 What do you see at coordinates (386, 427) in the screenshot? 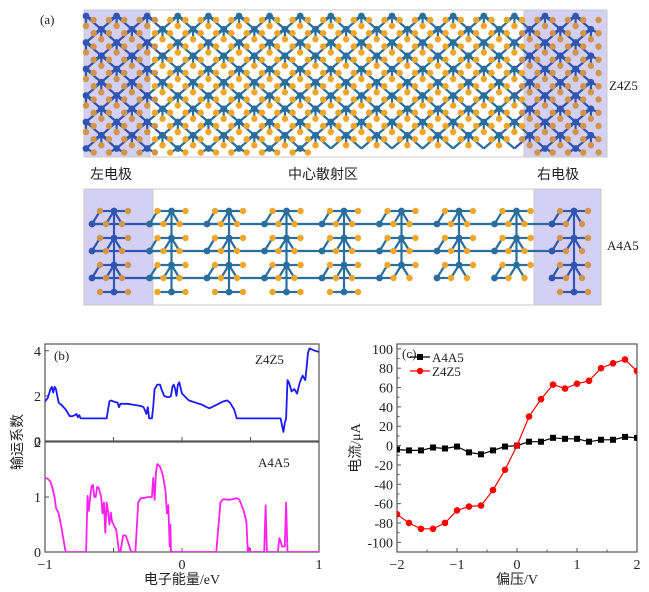
I see `y-tick-label: 20` at bounding box center [386, 427].